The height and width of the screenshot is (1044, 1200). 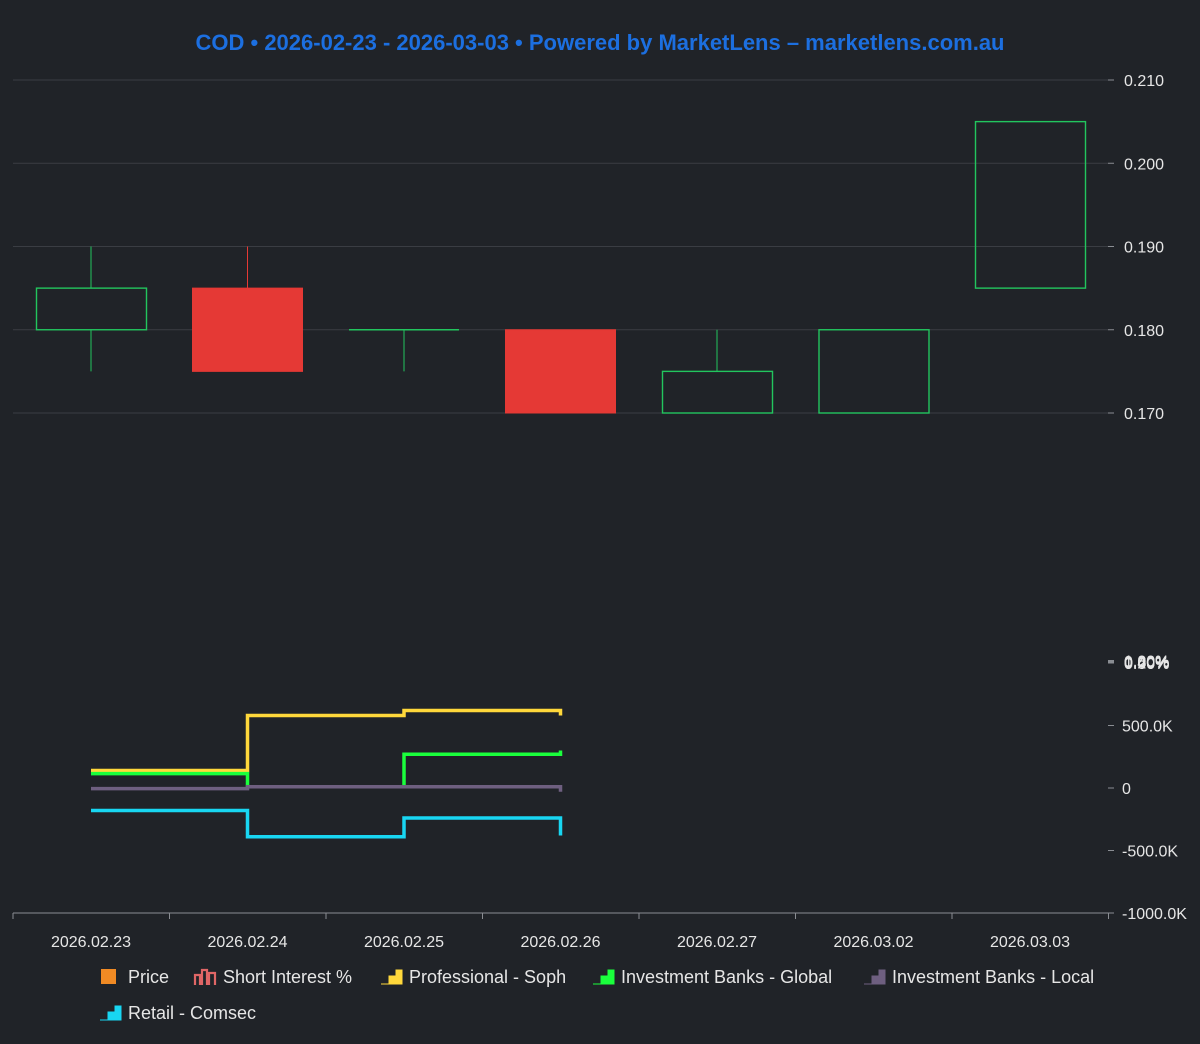 I want to click on legend-swatch-short-interest, so click(x=205, y=976).